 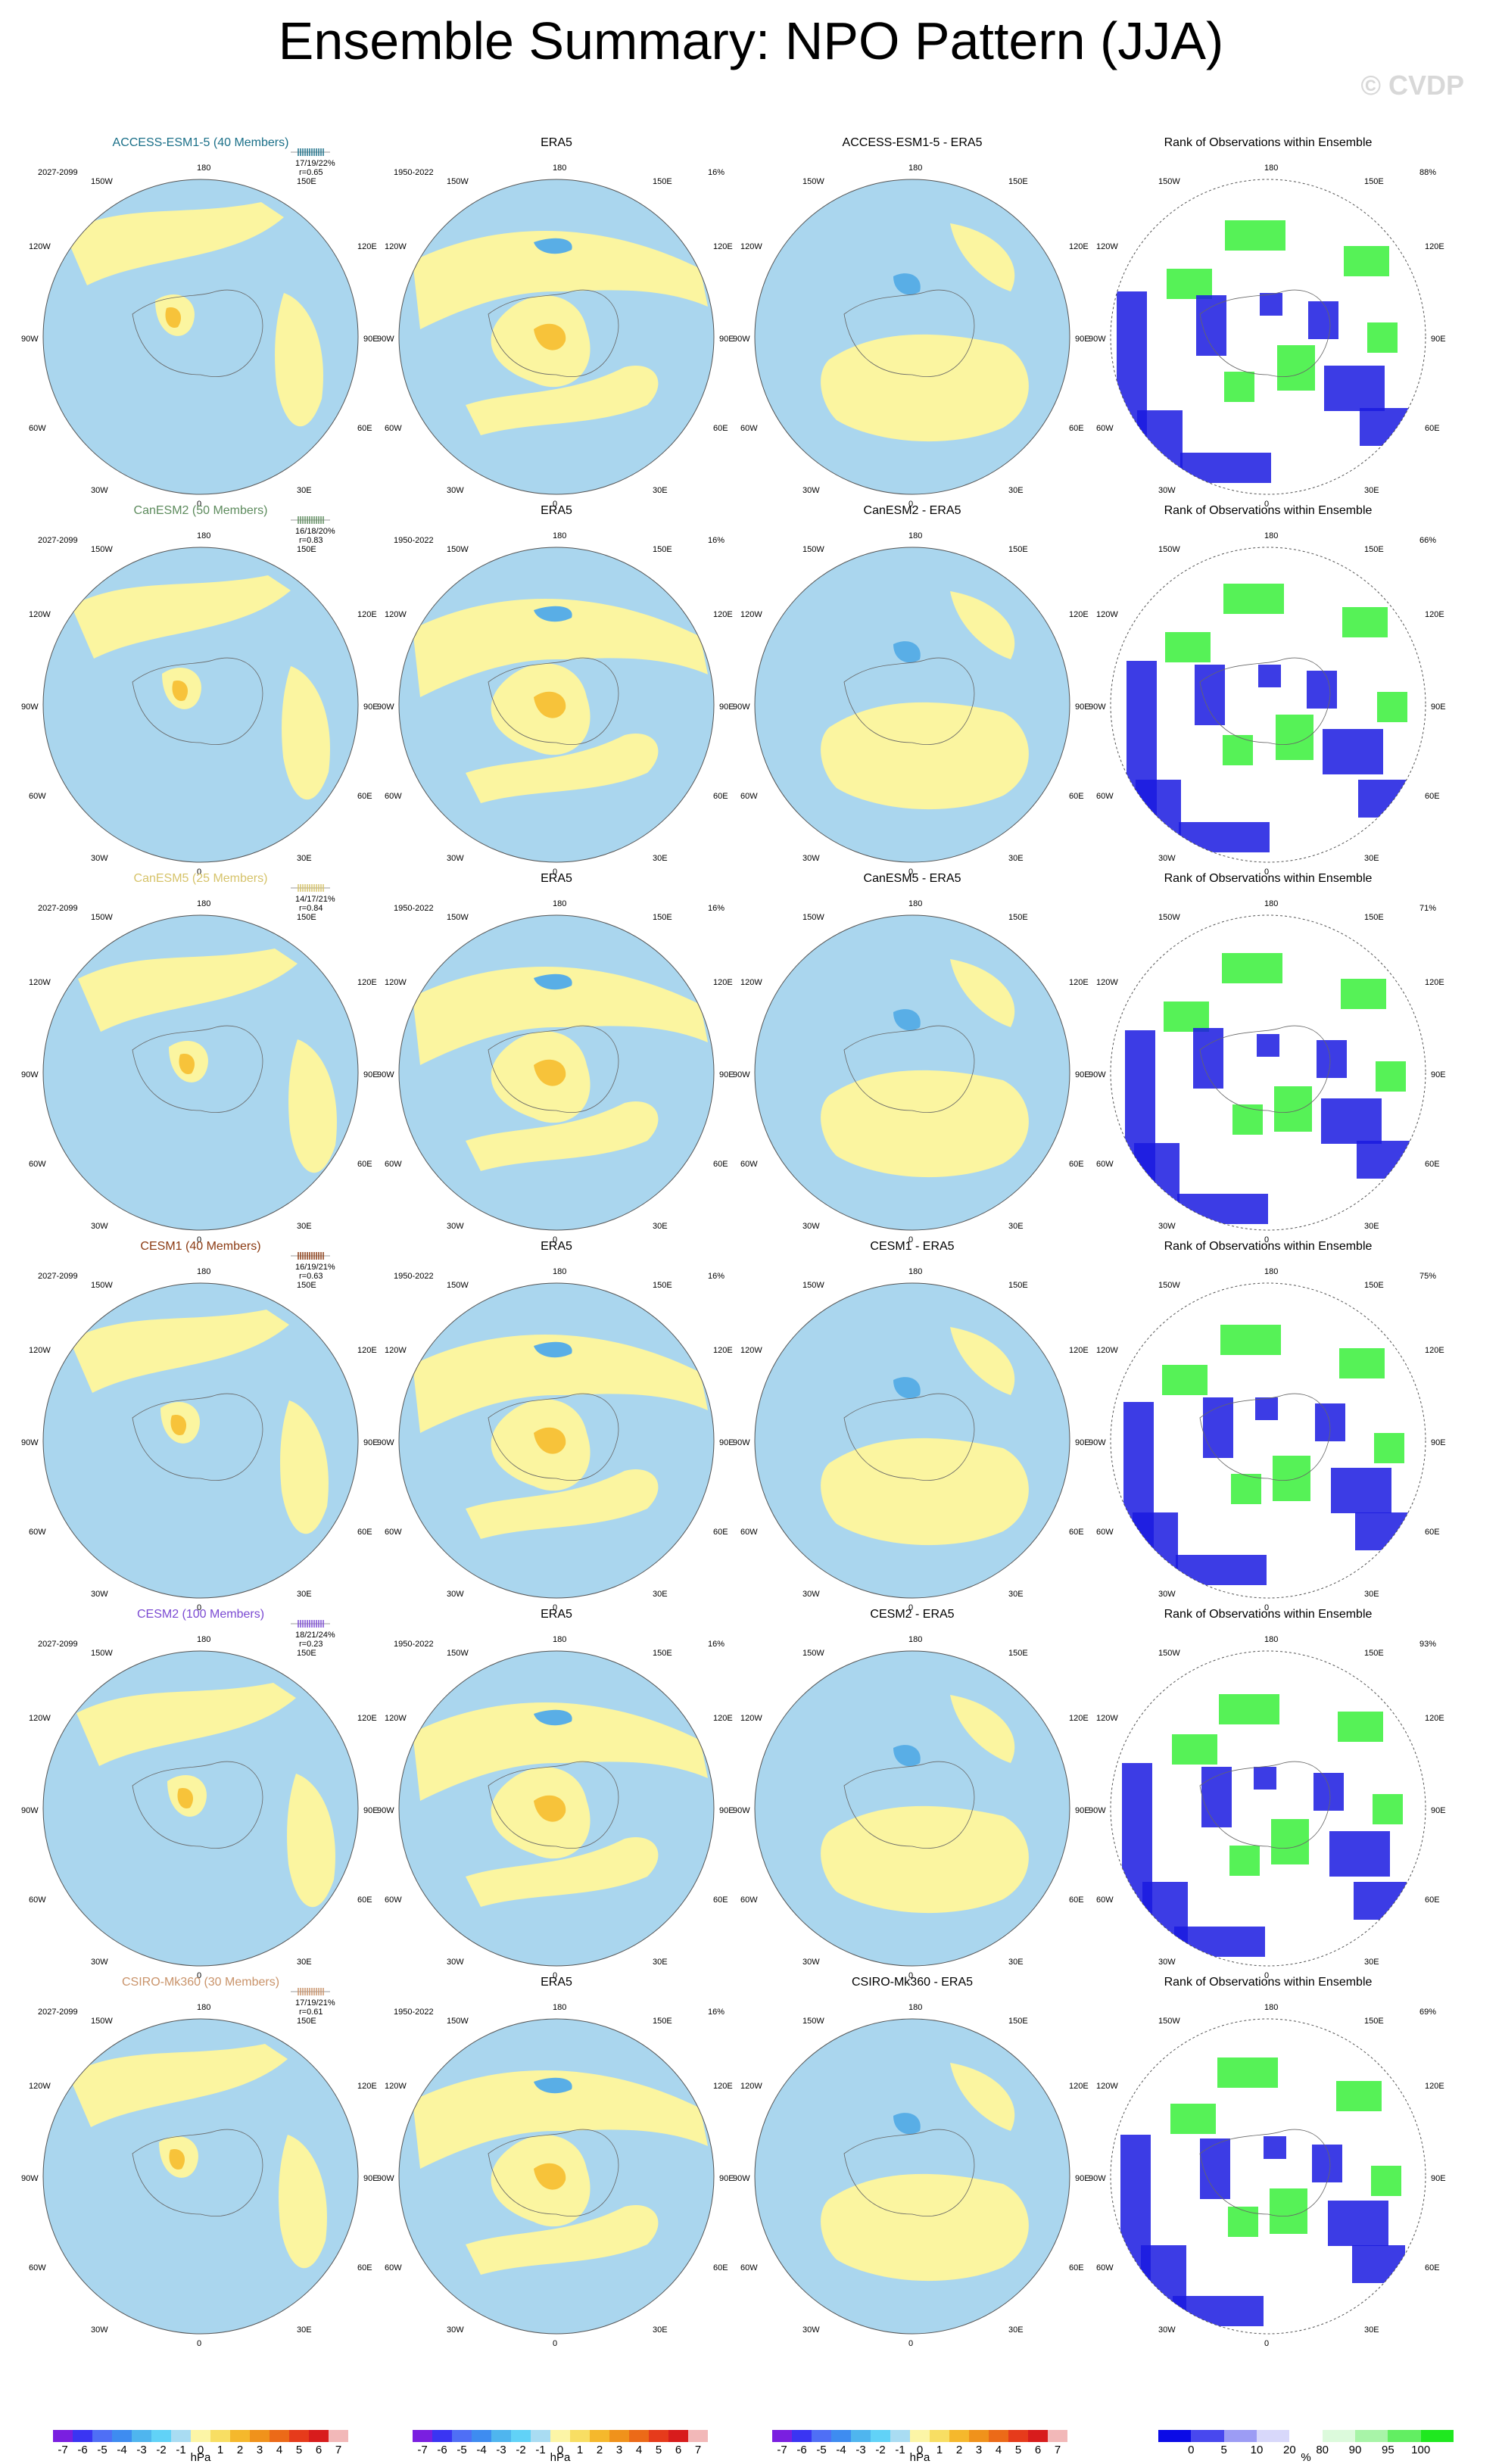 I want to click on pattern-stats: 14/17/21%, so click(x=315, y=899).